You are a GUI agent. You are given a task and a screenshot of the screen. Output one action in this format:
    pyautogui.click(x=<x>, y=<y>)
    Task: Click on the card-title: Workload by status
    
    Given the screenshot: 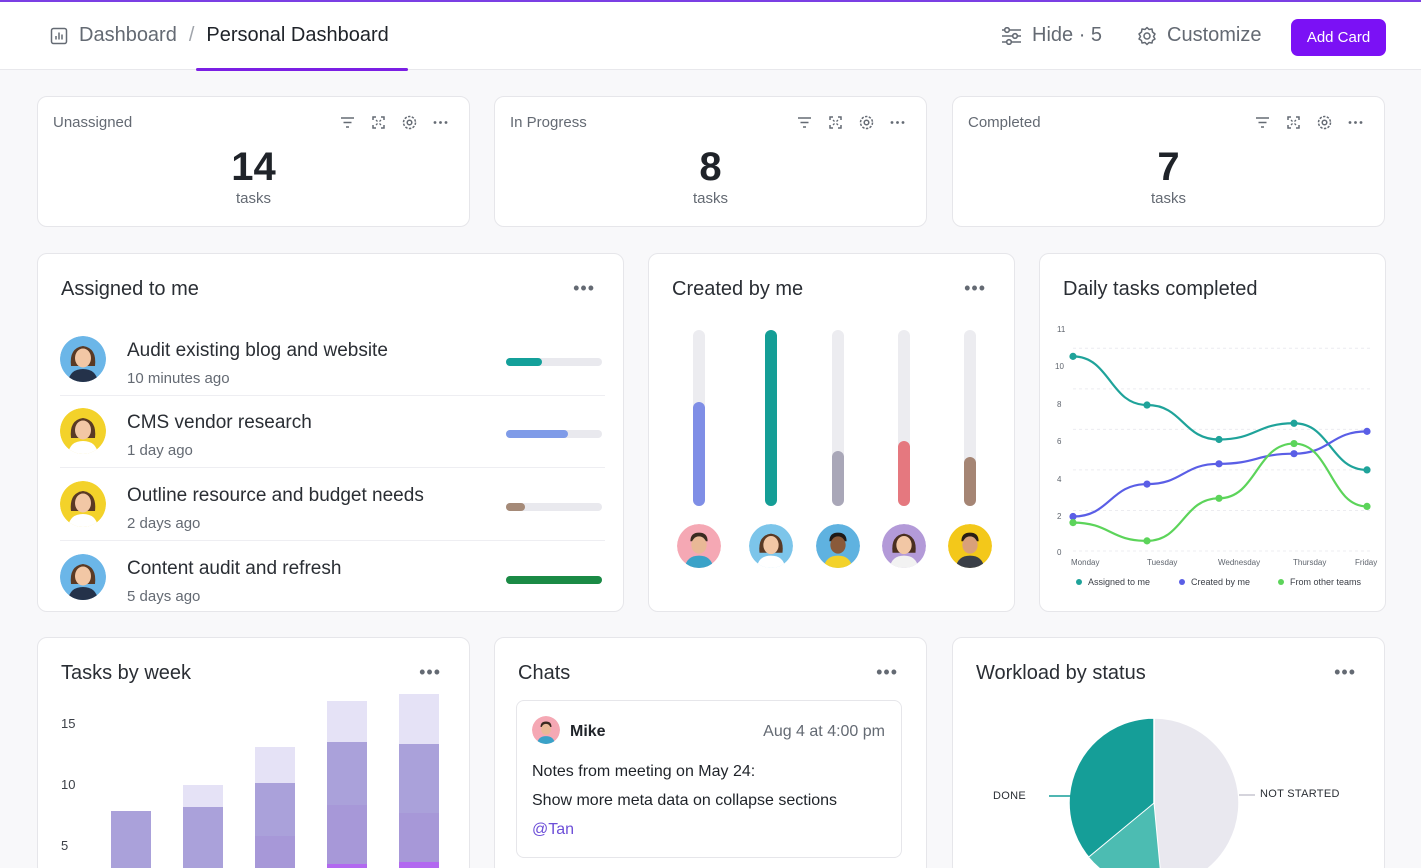 What is the action you would take?
    pyautogui.click(x=1061, y=673)
    